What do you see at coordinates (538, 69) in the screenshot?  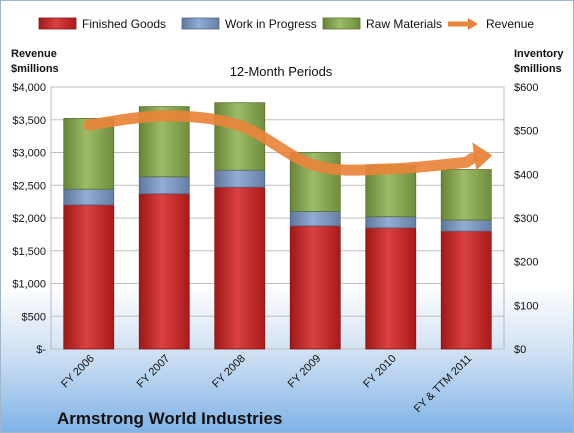 I see `right-axis-title-line2: $millions` at bounding box center [538, 69].